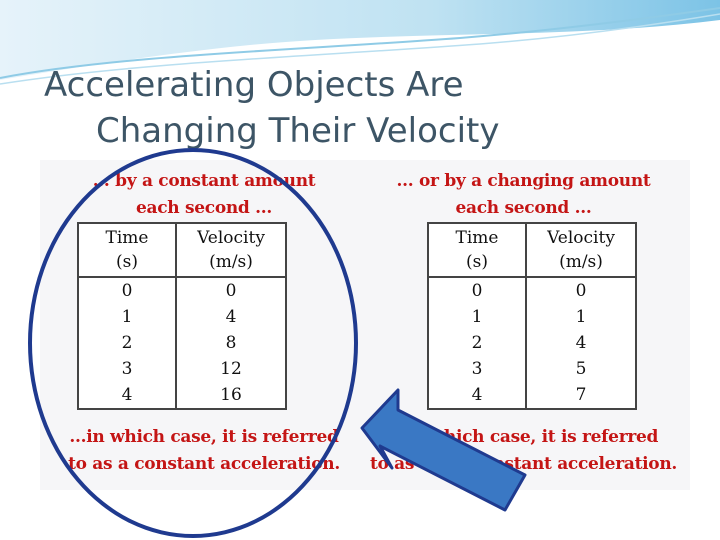  I want to click on title-line-2: Changing Their Velocity, so click(298, 131).